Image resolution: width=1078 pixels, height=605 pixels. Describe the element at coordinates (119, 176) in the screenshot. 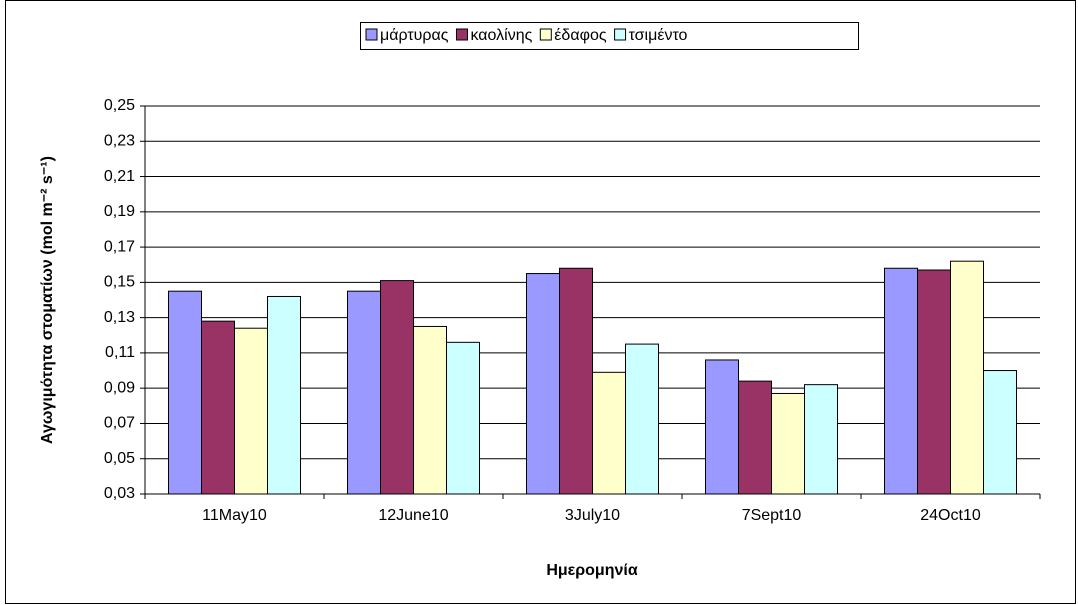

I see `y-tick-label: 0,21` at that location.